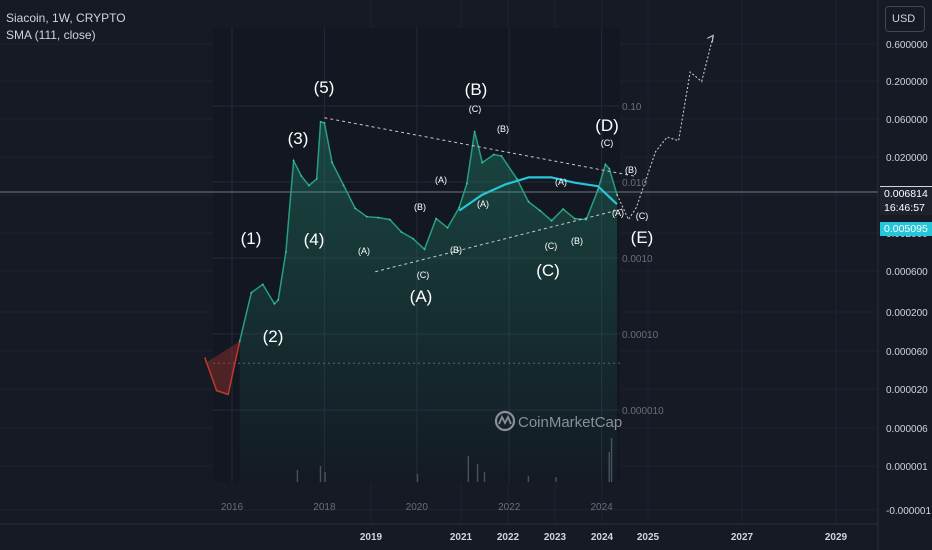 The width and height of the screenshot is (932, 550). I want to click on outer-time-tick-1: 2021, so click(461, 537).